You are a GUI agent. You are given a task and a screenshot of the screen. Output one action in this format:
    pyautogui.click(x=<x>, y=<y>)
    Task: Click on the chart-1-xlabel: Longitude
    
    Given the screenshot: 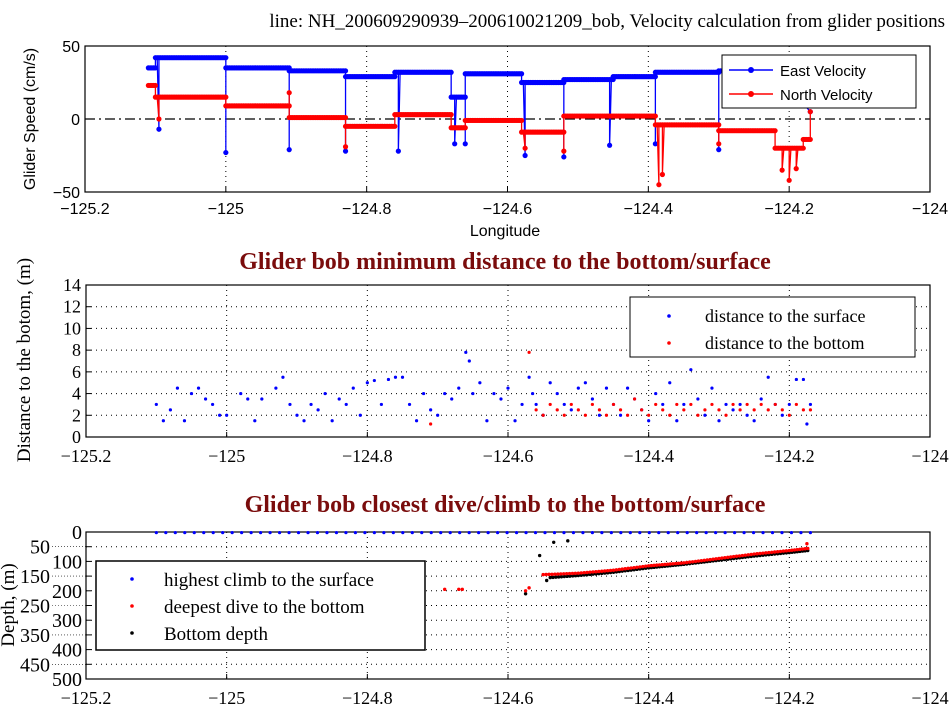 What is the action you would take?
    pyautogui.click(x=505, y=231)
    